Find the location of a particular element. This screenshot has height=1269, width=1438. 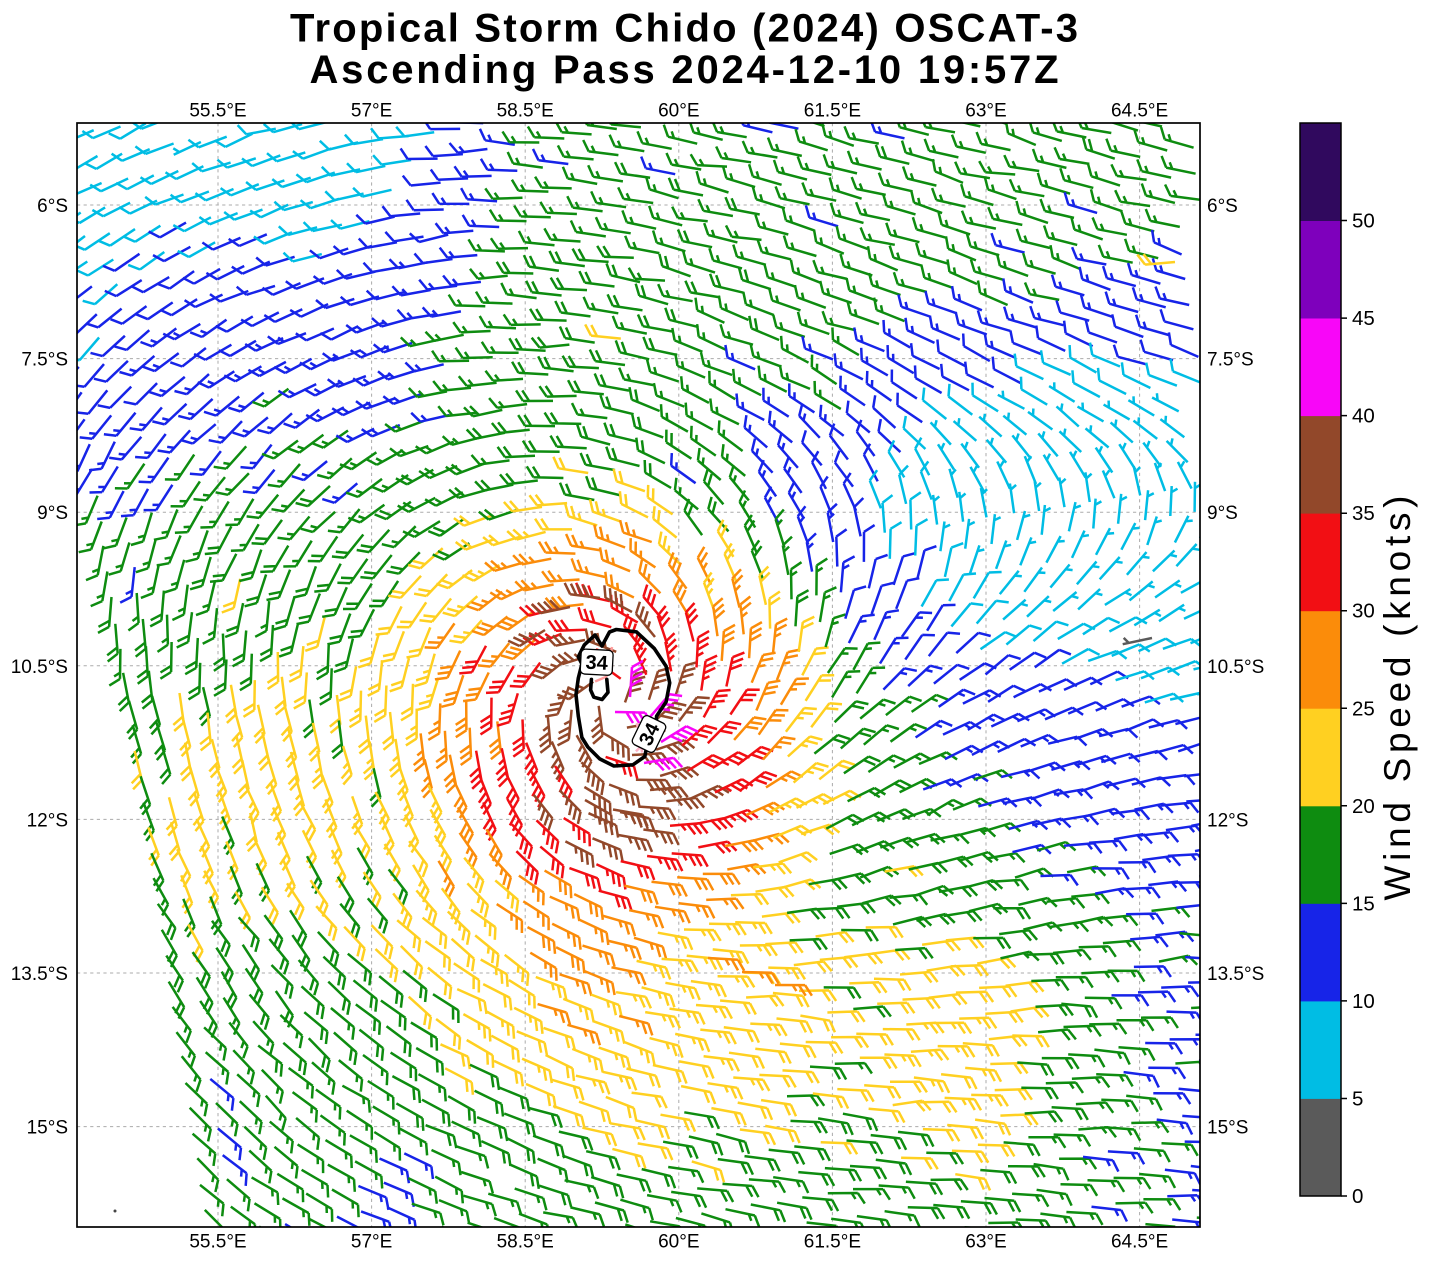

svg-text: 50 is located at coordinates (1363, 221).